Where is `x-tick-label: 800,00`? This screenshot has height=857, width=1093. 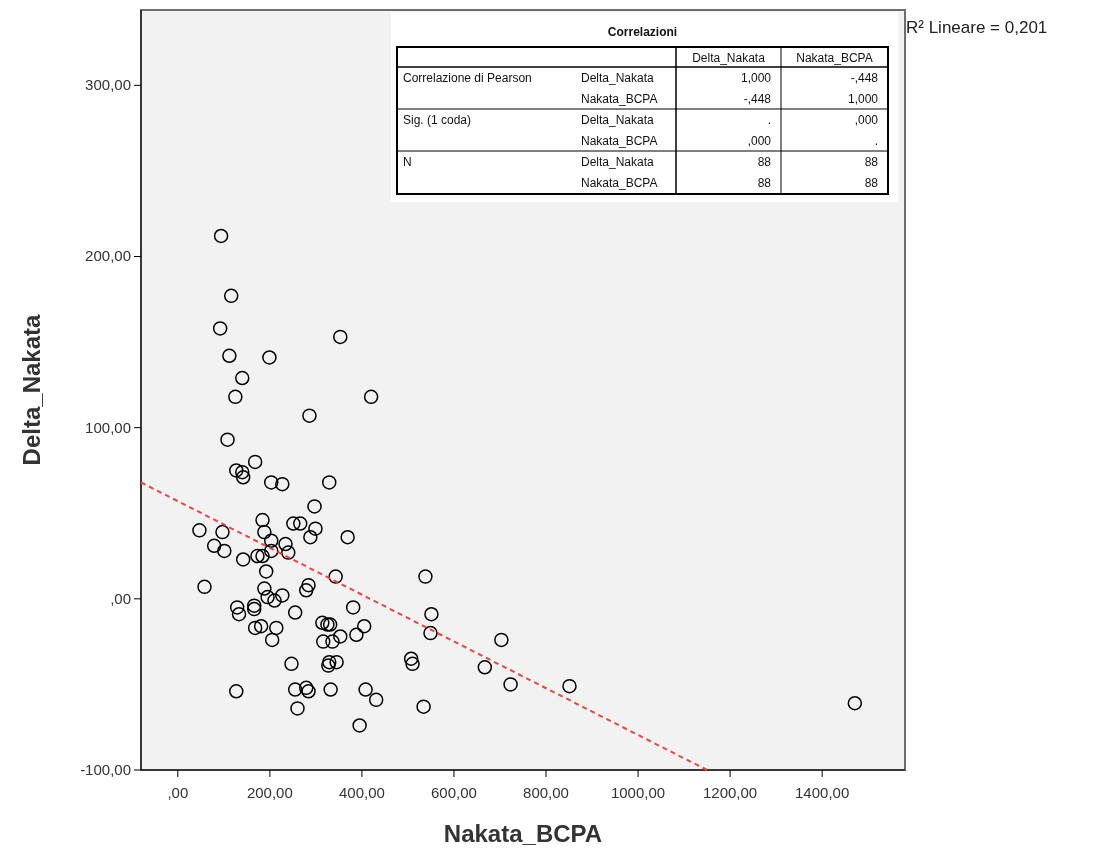 x-tick-label: 800,00 is located at coordinates (546, 792).